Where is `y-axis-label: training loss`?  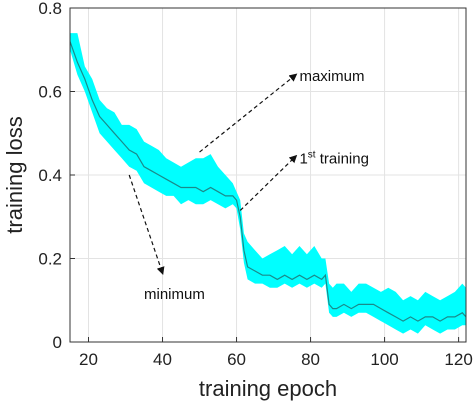 y-axis-label: training loss is located at coordinates (14, 174).